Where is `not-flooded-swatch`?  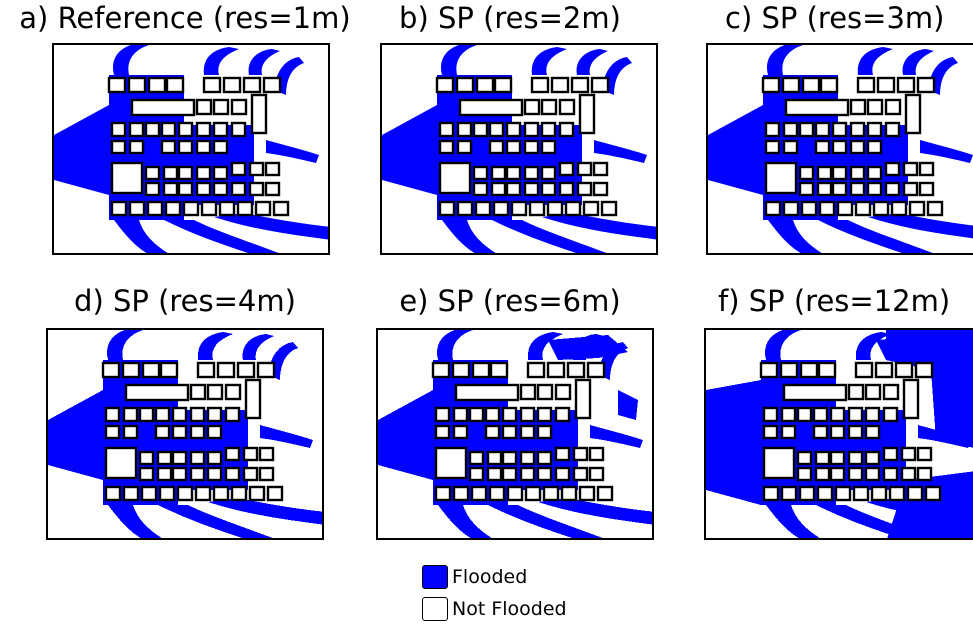
not-flooded-swatch is located at coordinates (435, 609).